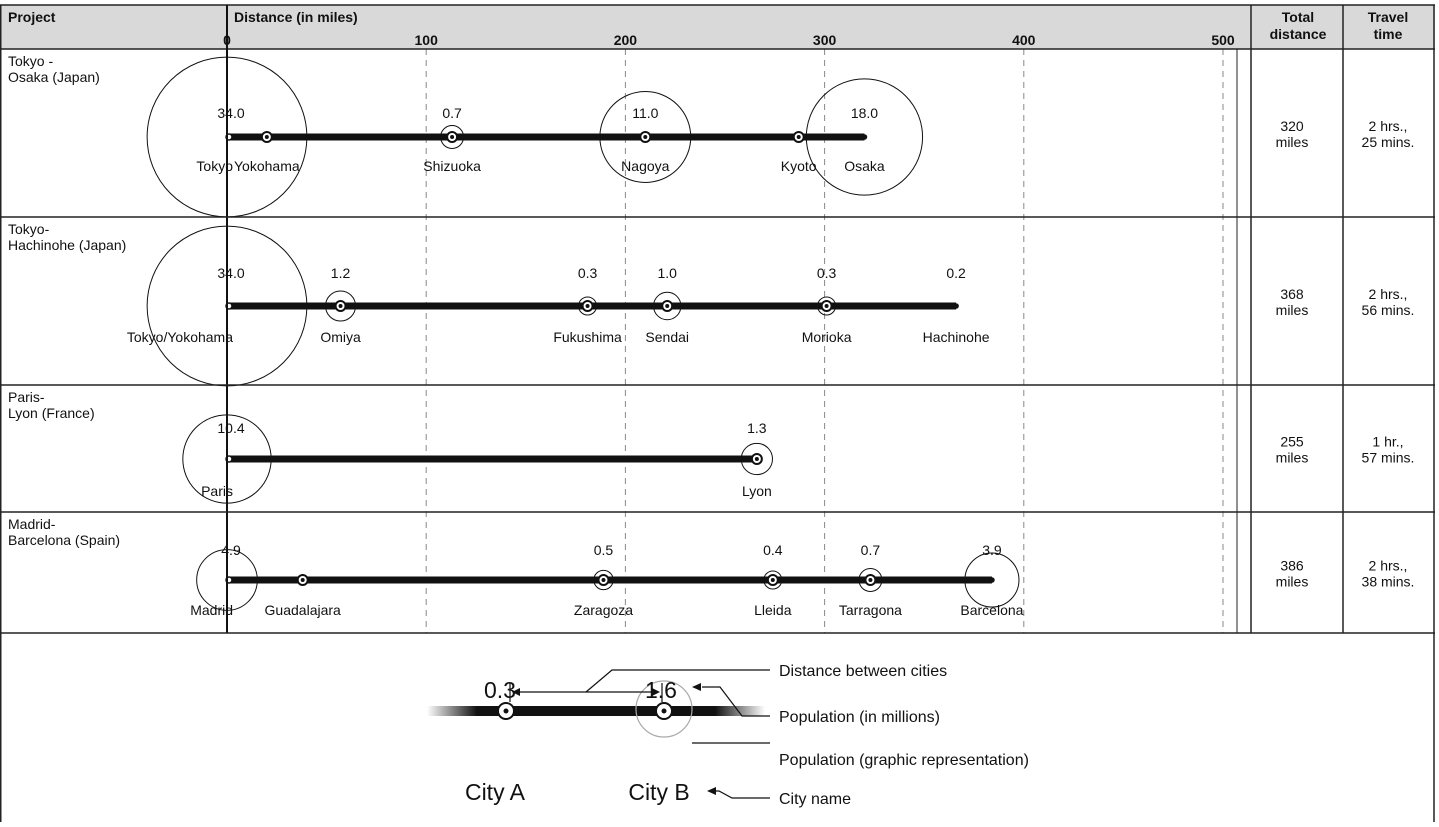  What do you see at coordinates (711, 791) in the screenshot?
I see `legend-arrowhead-city` at bounding box center [711, 791].